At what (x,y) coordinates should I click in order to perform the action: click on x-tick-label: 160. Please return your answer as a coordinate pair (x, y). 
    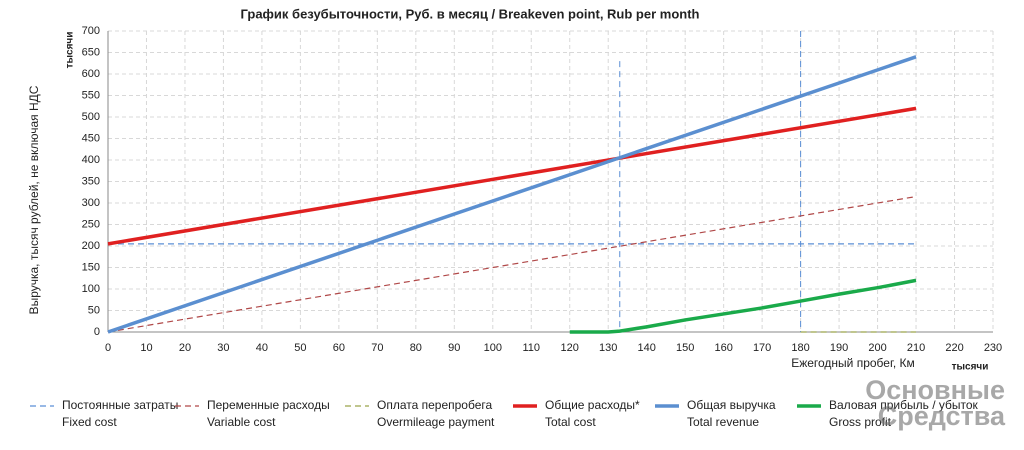
    Looking at the image, I should click on (723, 348).